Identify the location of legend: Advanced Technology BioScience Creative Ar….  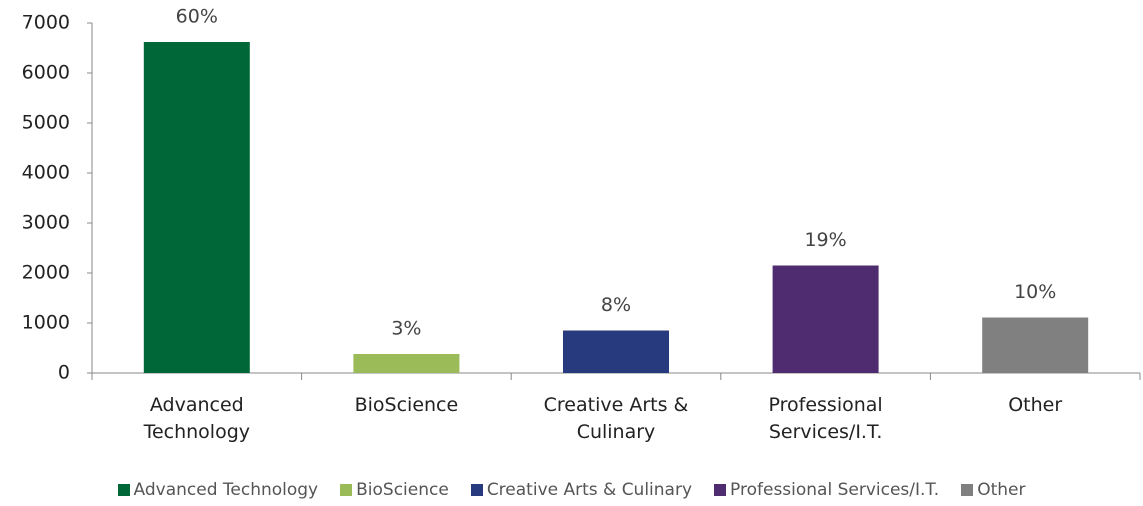
(571, 490).